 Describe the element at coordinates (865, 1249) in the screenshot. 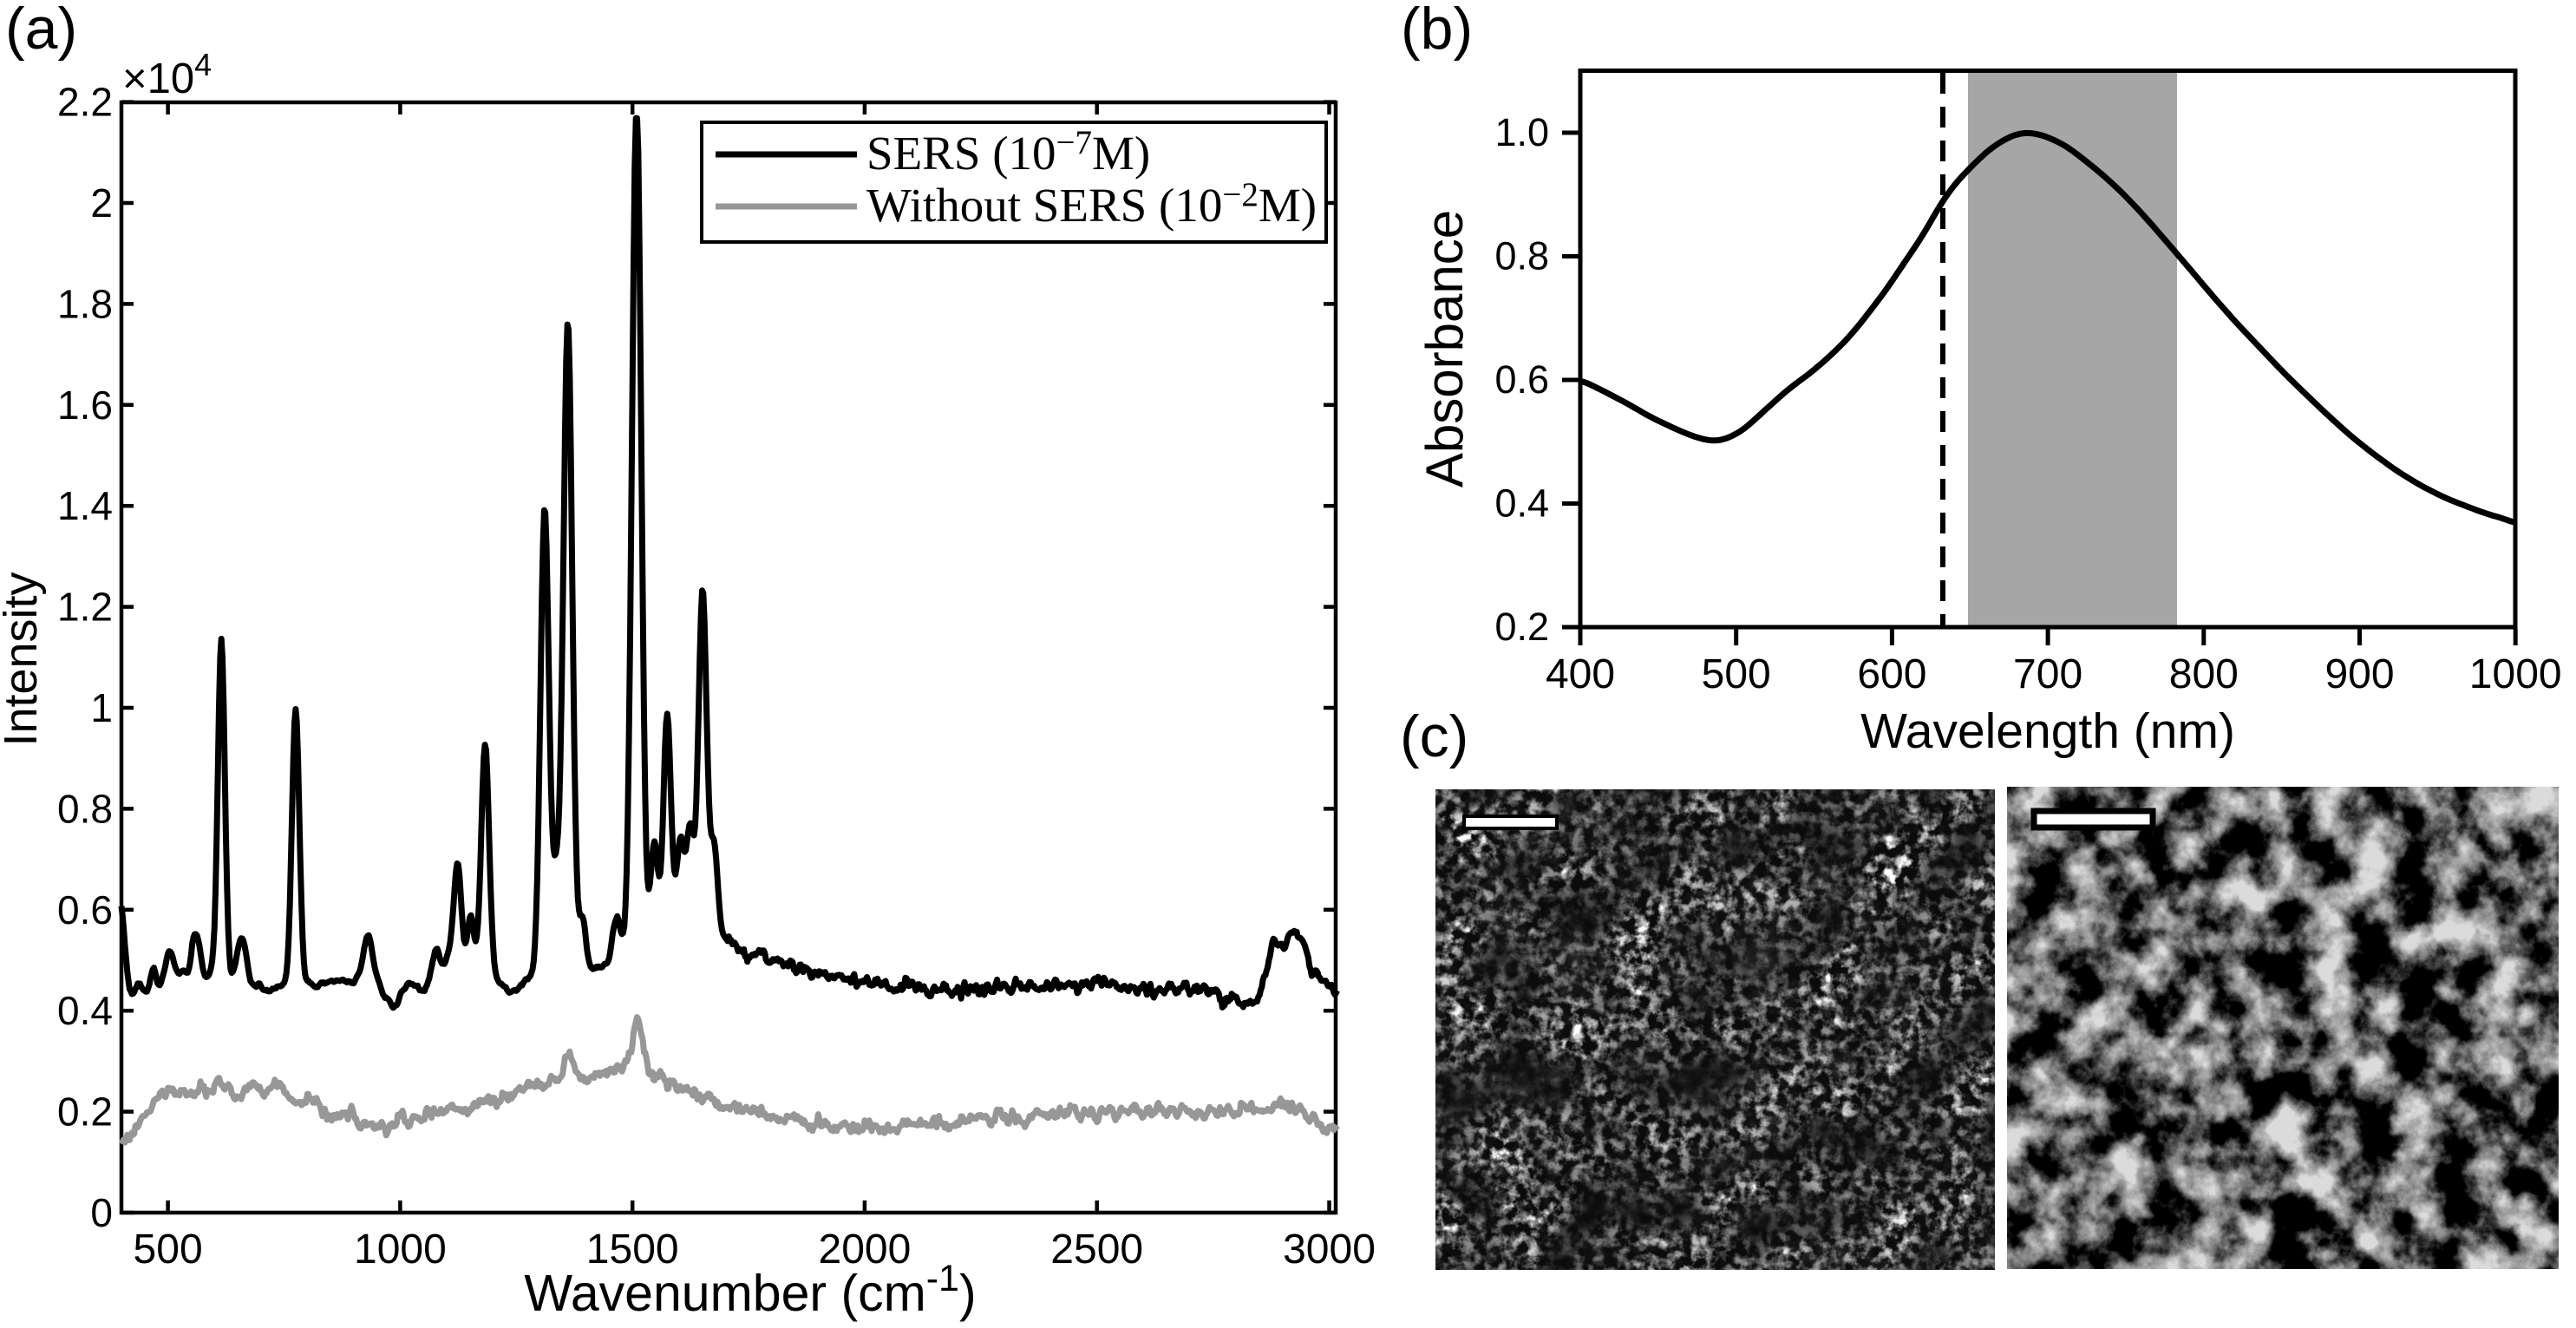

I see `svg-text: 2000` at that location.